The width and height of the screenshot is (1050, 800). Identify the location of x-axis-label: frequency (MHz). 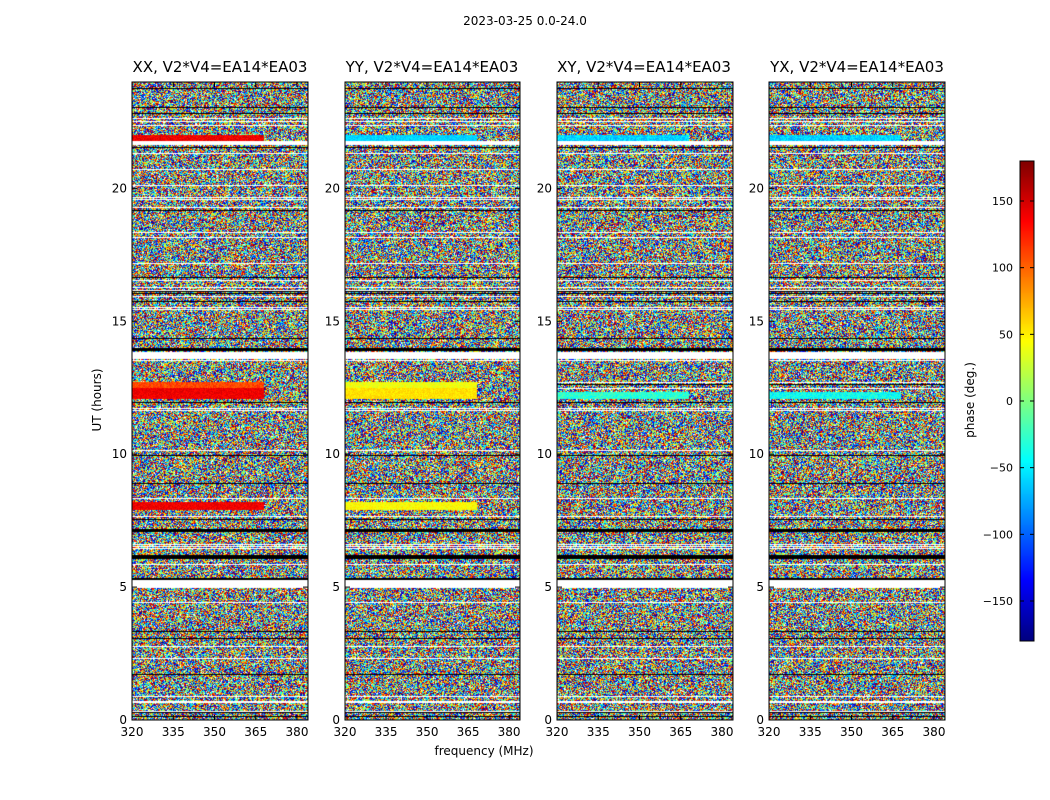
(484, 751).